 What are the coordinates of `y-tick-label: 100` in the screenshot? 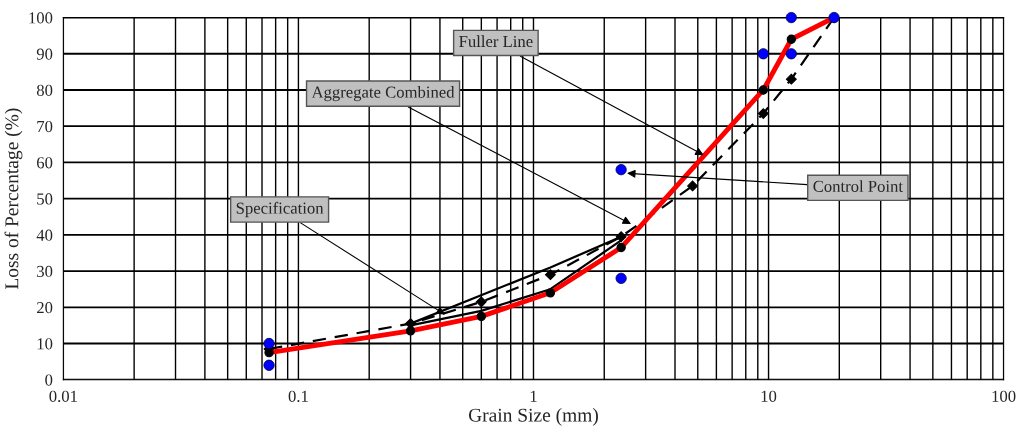 It's located at (41, 18).